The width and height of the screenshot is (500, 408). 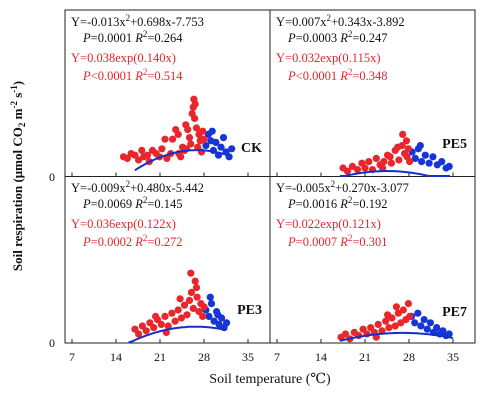 What do you see at coordinates (132, 75) in the screenshot?
I see `exponential-stats: P<0.0001 R2=0.514` at bounding box center [132, 75].